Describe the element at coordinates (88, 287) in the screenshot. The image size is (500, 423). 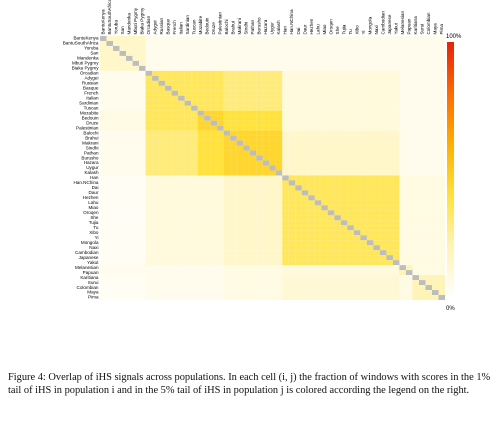
I see `row-label: Colombian` at that location.